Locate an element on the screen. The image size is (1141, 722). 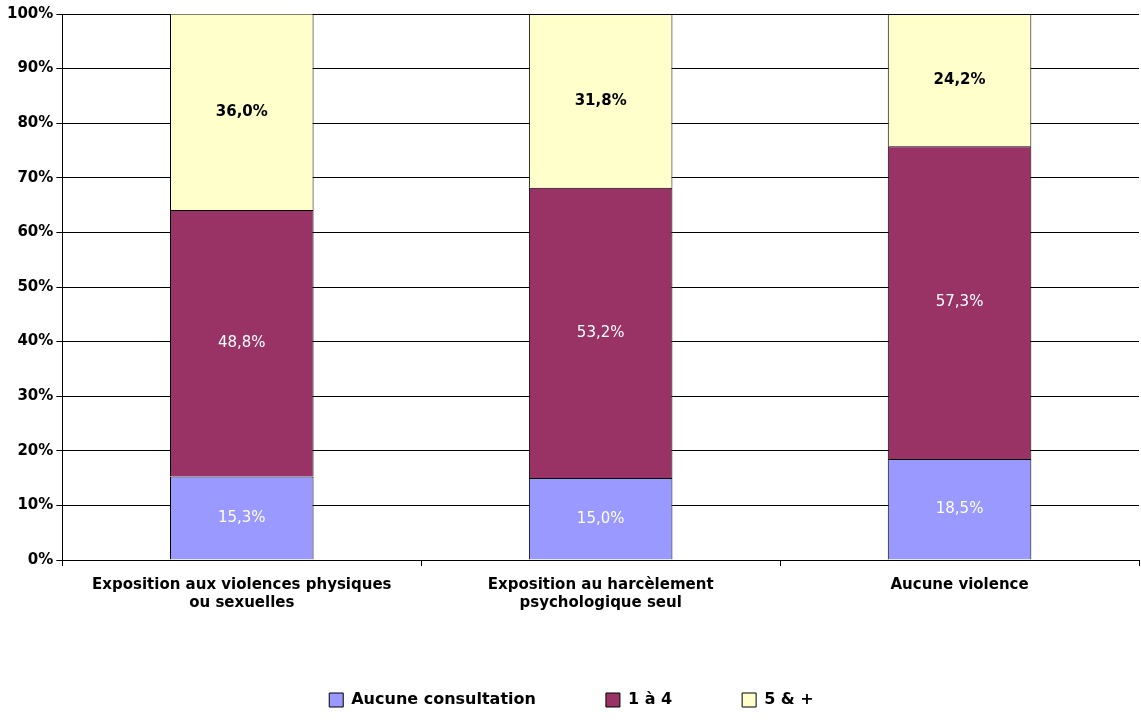
data-label: 15,0% is located at coordinates (600, 517).